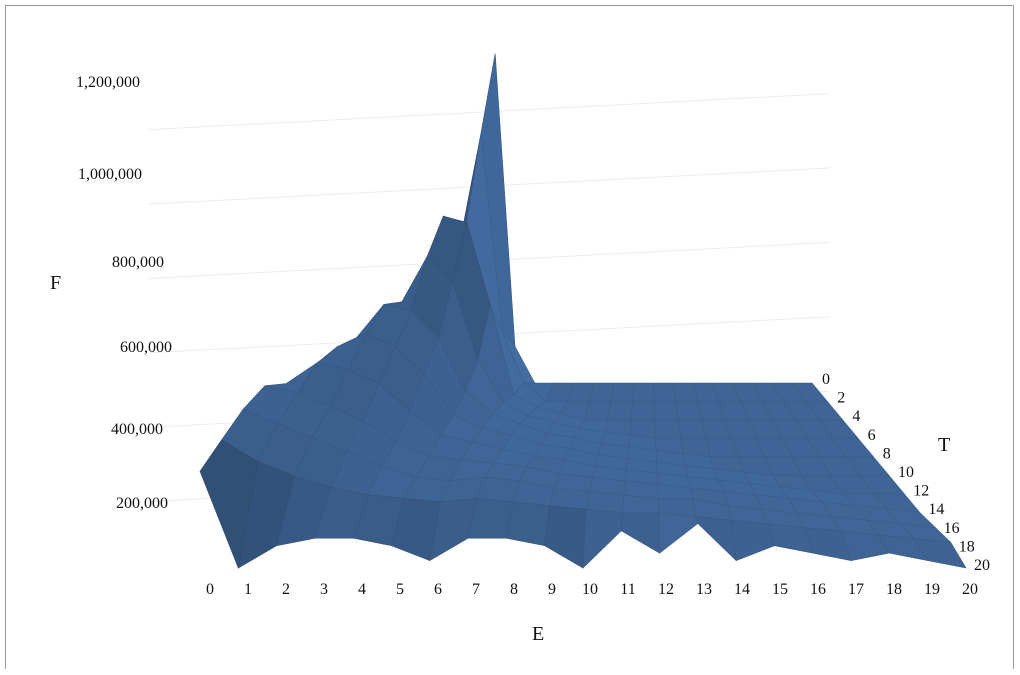  I want to click on x-tick-label: 5, so click(400, 589).